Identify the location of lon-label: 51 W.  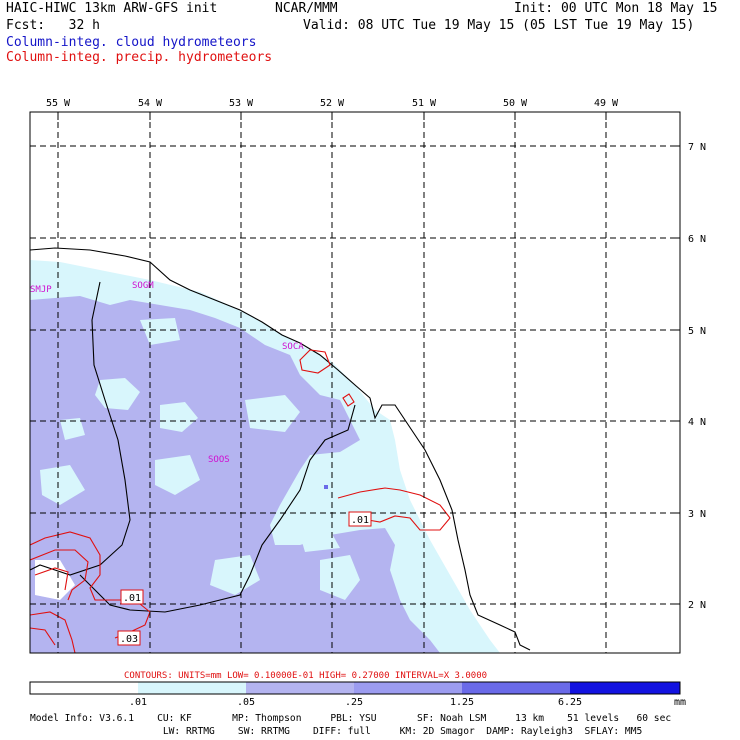
(424, 103).